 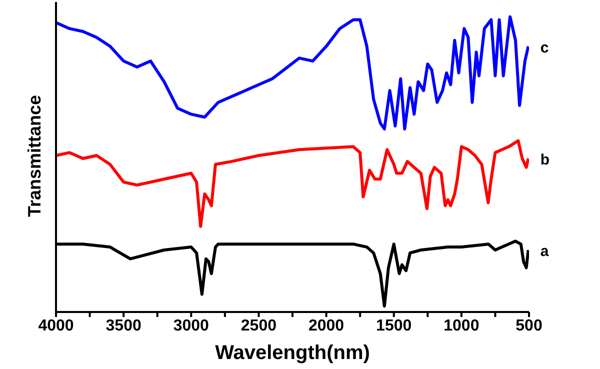 What do you see at coordinates (326, 325) in the screenshot?
I see `x-tick-label: 2000` at bounding box center [326, 325].